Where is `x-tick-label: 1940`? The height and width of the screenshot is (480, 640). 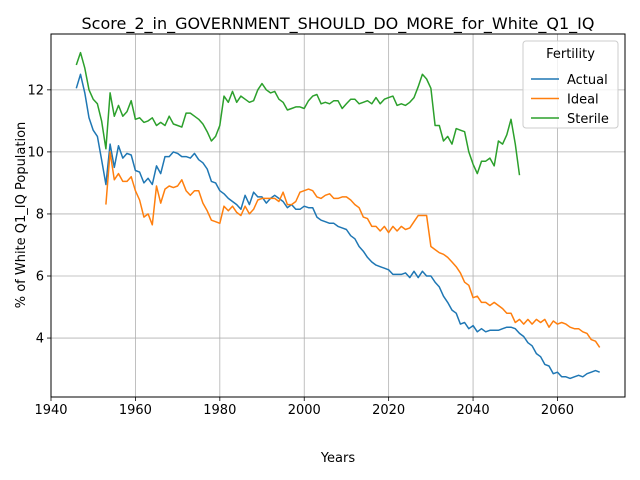 x-tick-label: 1940 is located at coordinates (50, 410).